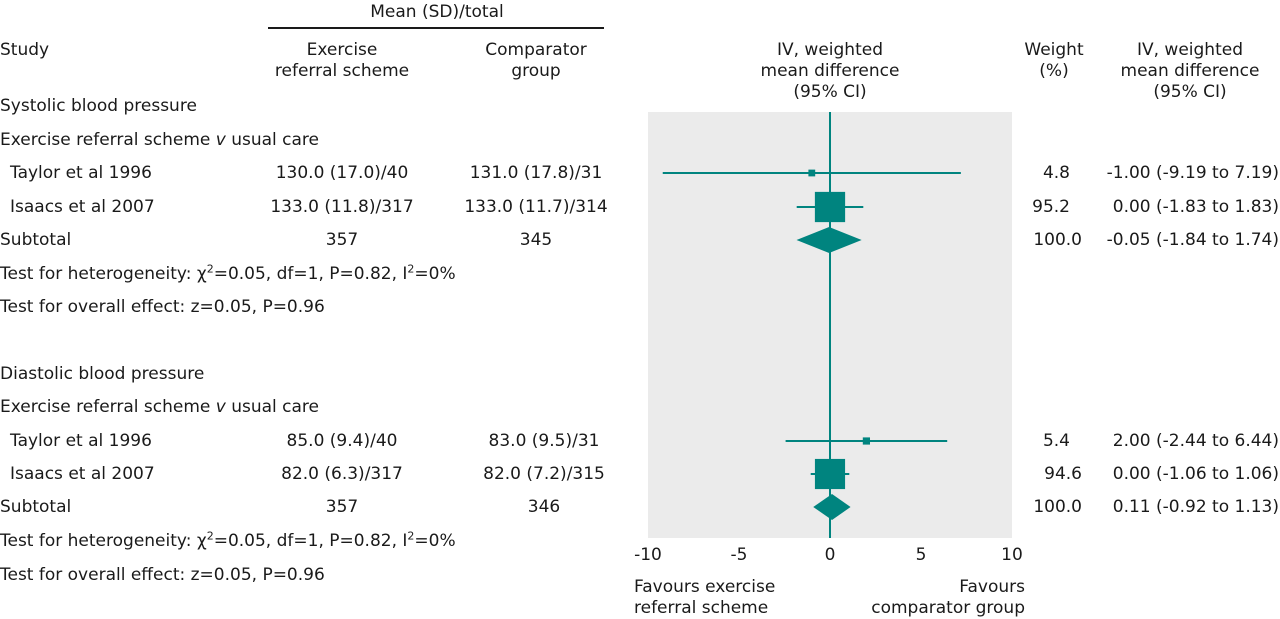 The image size is (1280, 619). I want to click on effect-value: 0.00 (-1.06 to 1.06), so click(1195, 474).